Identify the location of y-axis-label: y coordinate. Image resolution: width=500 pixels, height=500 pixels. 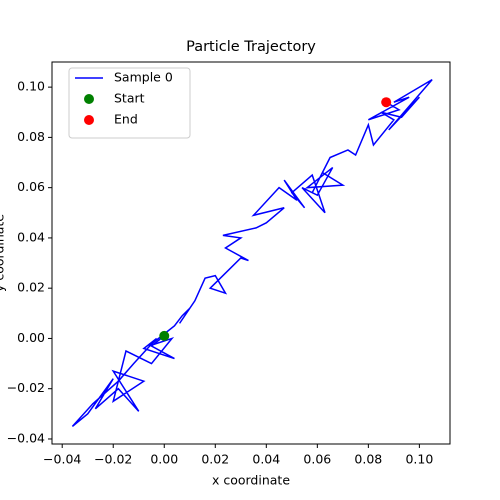
(3, 253).